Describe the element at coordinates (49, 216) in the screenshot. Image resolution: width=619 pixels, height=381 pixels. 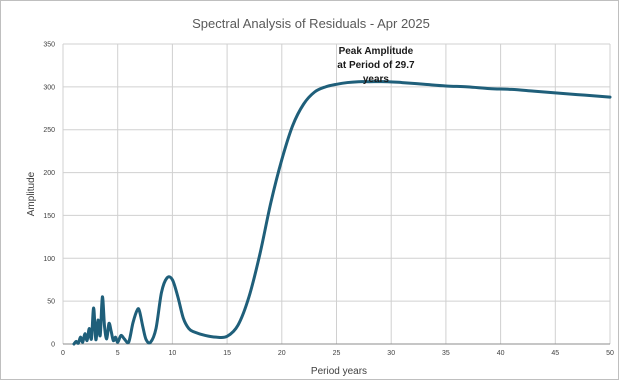
I see `y-tick-label: 150` at that location.